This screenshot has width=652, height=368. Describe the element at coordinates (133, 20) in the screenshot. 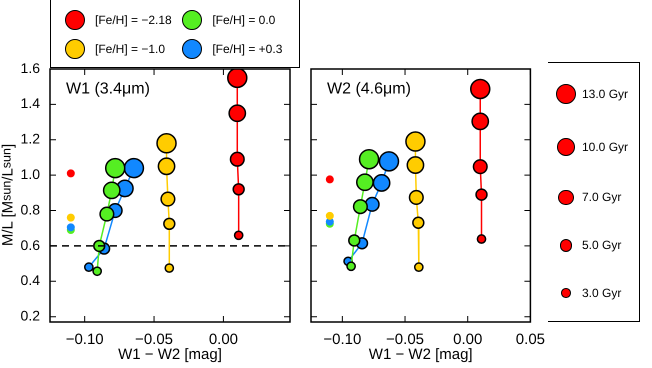

I see `legend-label: [Fe/H] = −2.18` at that location.